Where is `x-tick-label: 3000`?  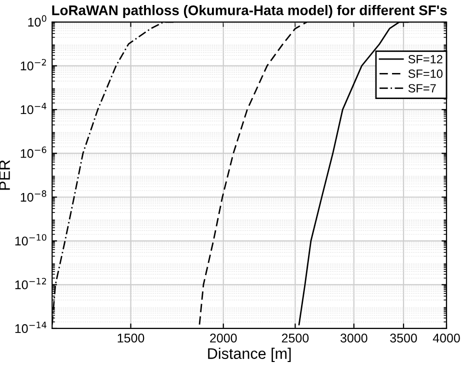 x-tick-label: 3000 is located at coordinates (354, 338).